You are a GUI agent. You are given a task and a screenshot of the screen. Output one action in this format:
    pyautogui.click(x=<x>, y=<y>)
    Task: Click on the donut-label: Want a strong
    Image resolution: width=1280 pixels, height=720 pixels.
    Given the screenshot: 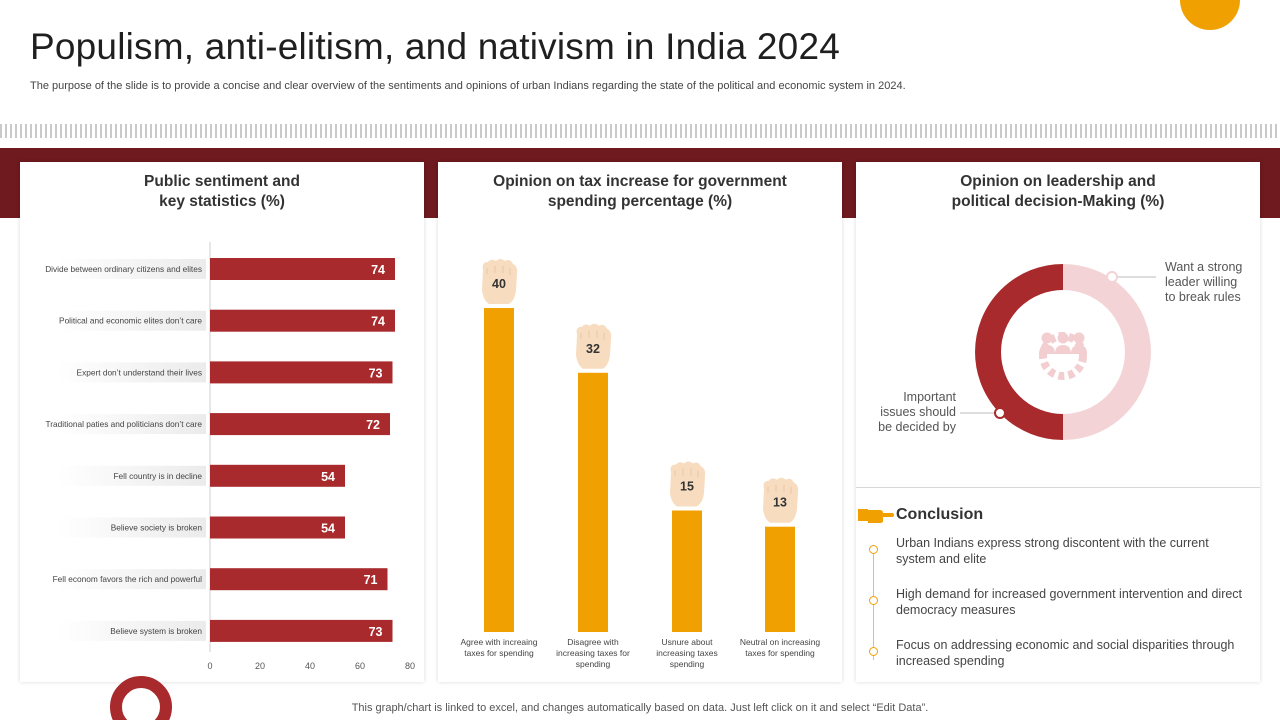 What is the action you would take?
    pyautogui.click(x=1203, y=267)
    